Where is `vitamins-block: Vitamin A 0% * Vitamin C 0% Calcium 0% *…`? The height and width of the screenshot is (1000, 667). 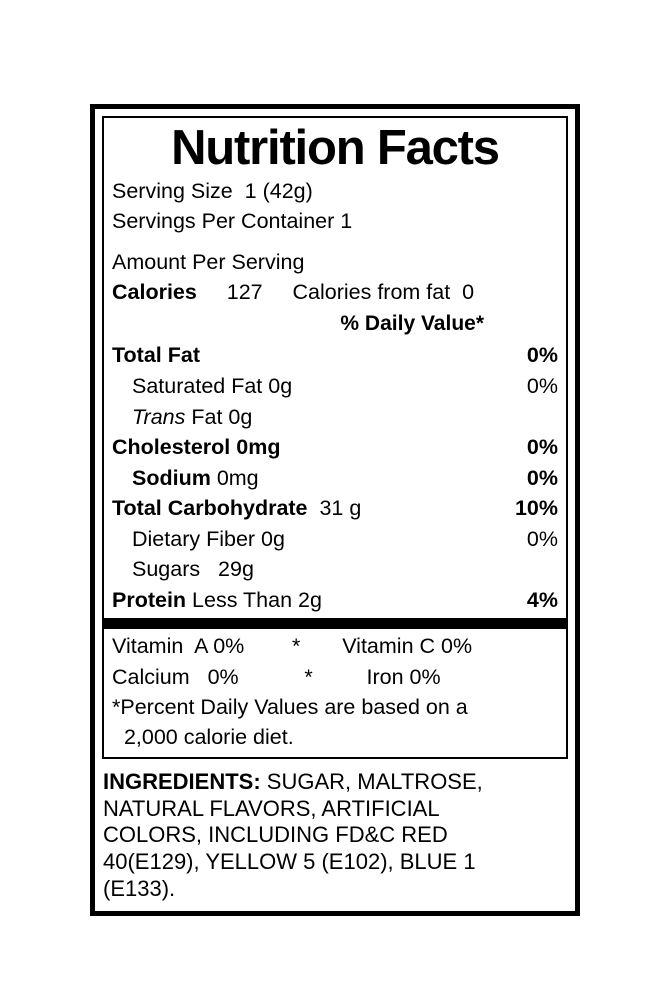 vitamins-block: Vitamin A 0% * Vitamin C 0% Calcium 0% *… is located at coordinates (335, 691).